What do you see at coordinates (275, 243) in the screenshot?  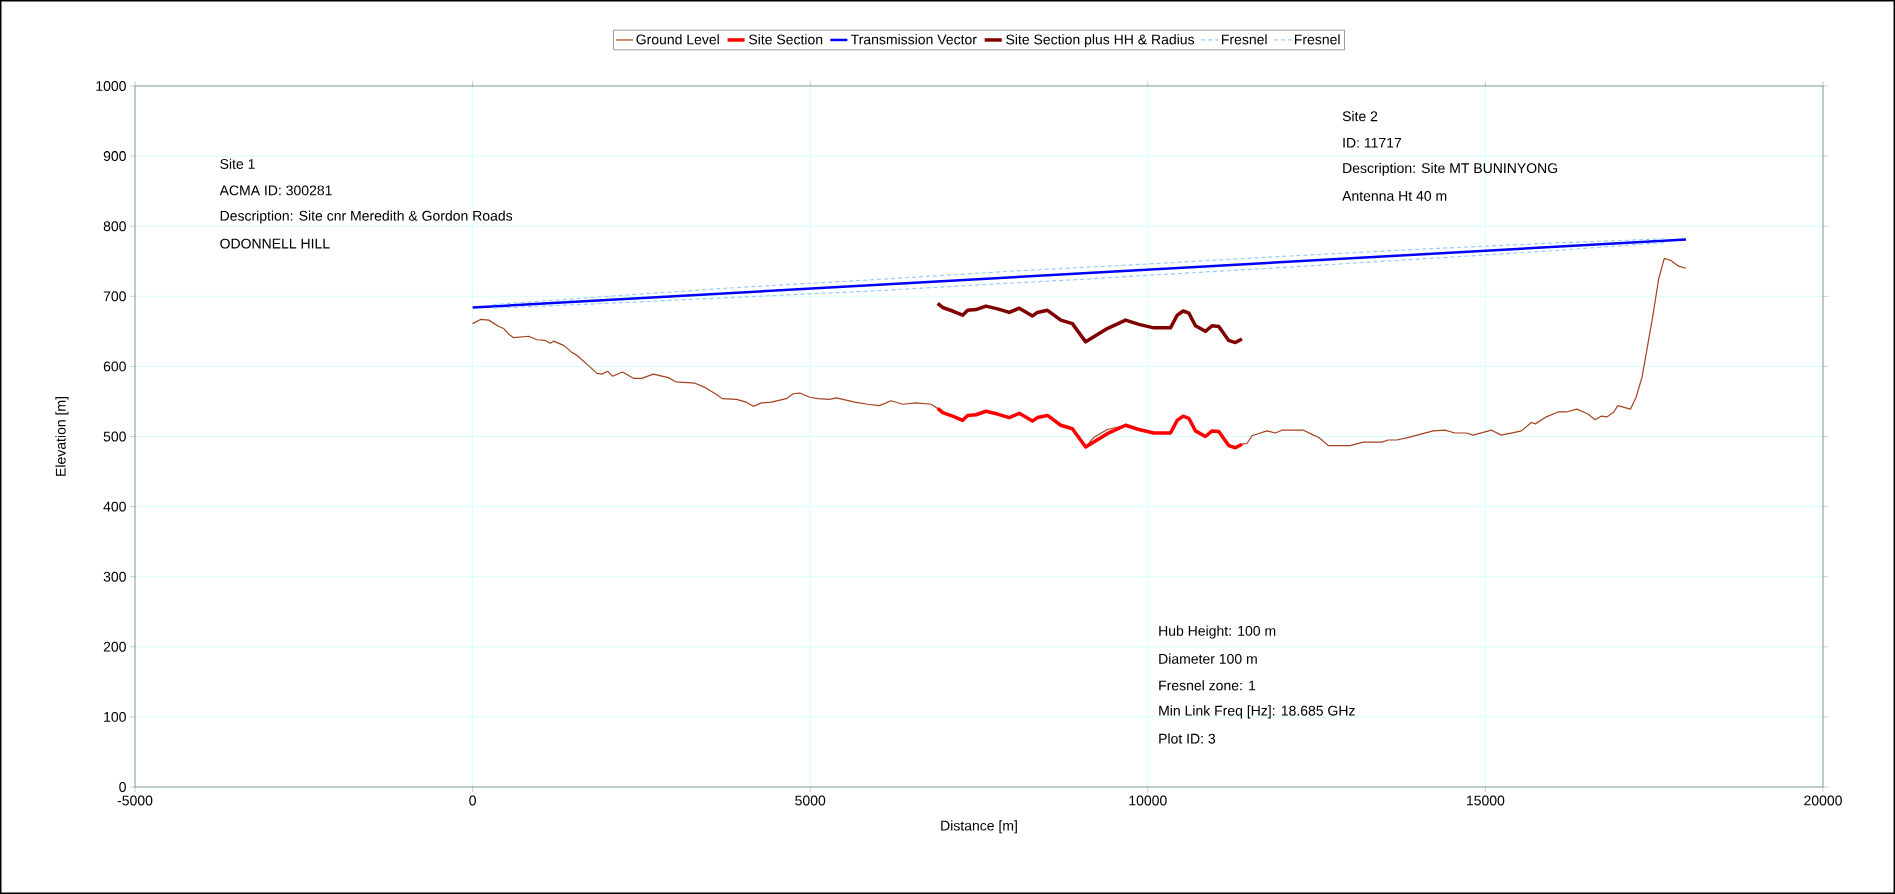 I see `annotation: ODONNELL HILL` at bounding box center [275, 243].